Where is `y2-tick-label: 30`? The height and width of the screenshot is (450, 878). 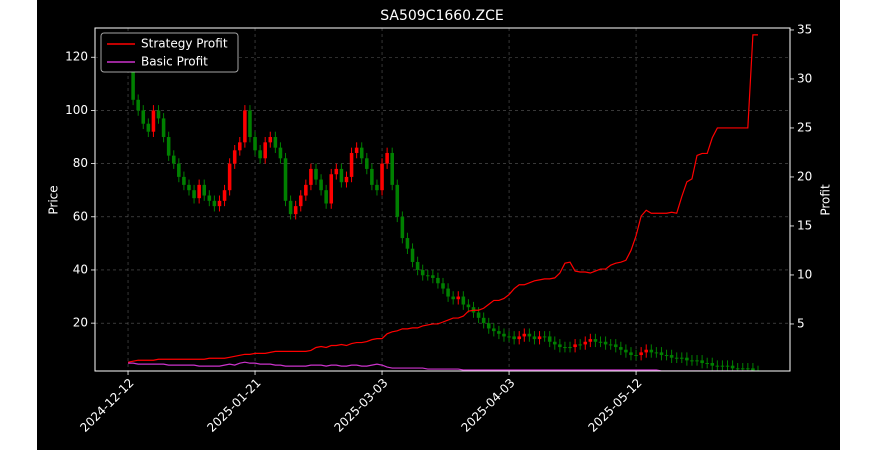 y2-tick-label: 30 is located at coordinates (804, 78).